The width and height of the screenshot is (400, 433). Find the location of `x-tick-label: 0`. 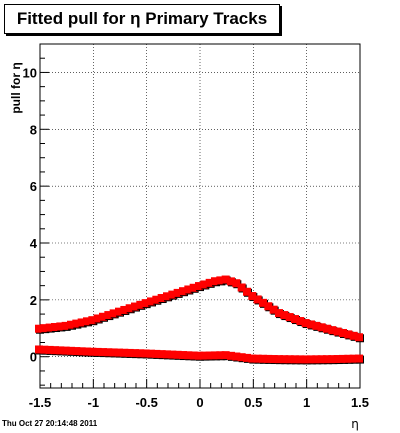

x-tick-label: 0 is located at coordinates (199, 402).